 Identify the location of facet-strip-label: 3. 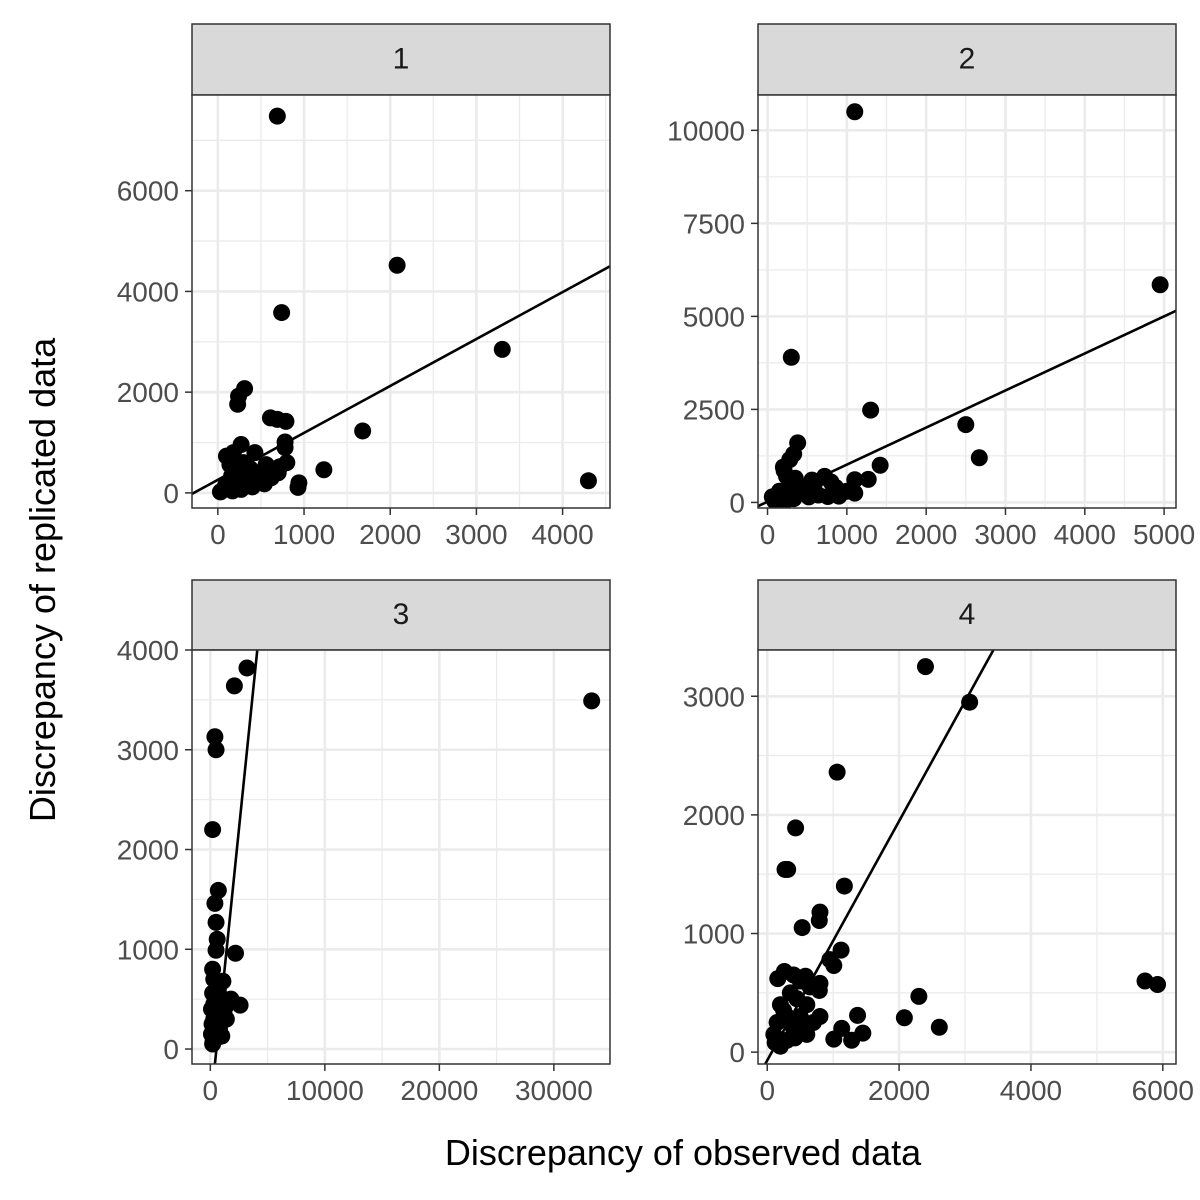
(401, 614).